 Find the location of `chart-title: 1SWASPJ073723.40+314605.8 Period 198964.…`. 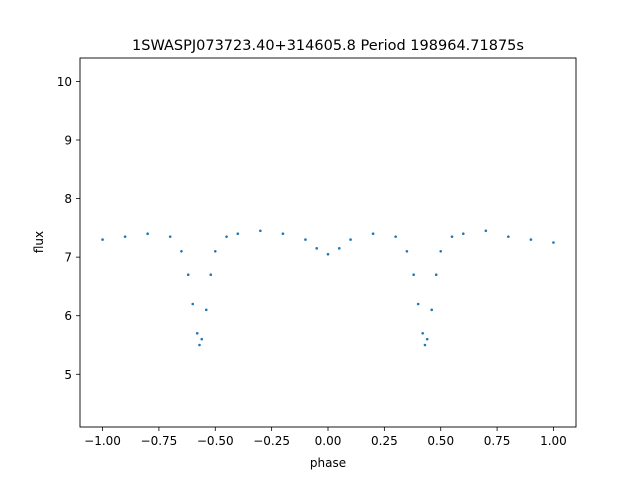

chart-title: 1SWASPJ073723.40+314605.8 Period 198964.… is located at coordinates (328, 46).